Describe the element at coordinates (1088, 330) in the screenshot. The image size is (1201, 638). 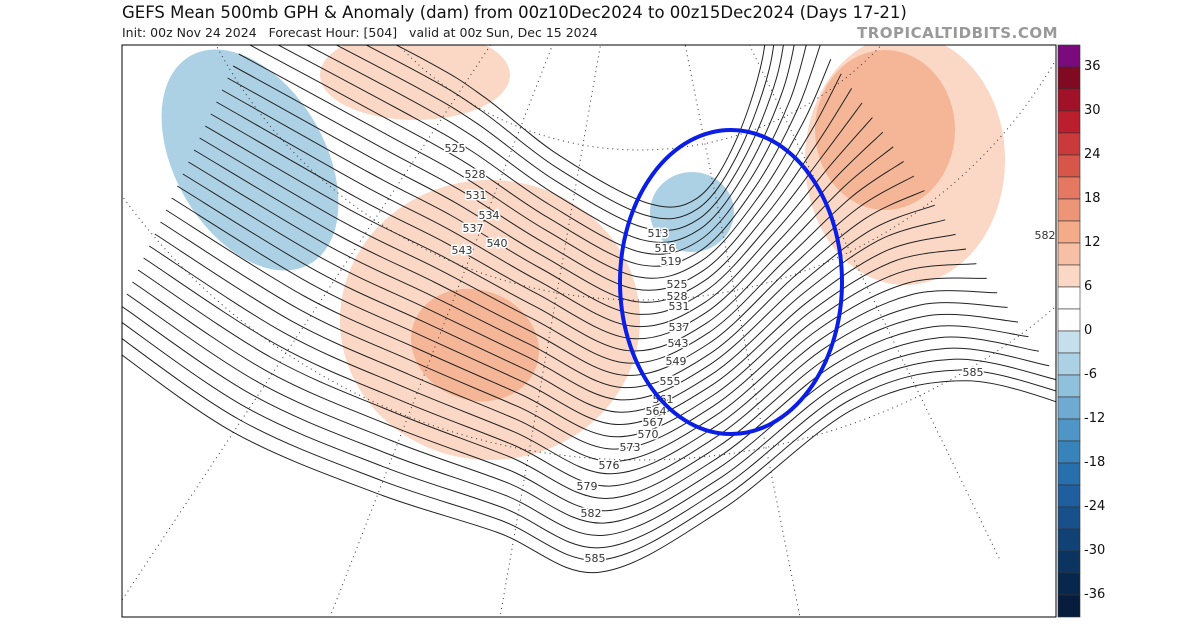
I see `colorbar-label: 0` at that location.